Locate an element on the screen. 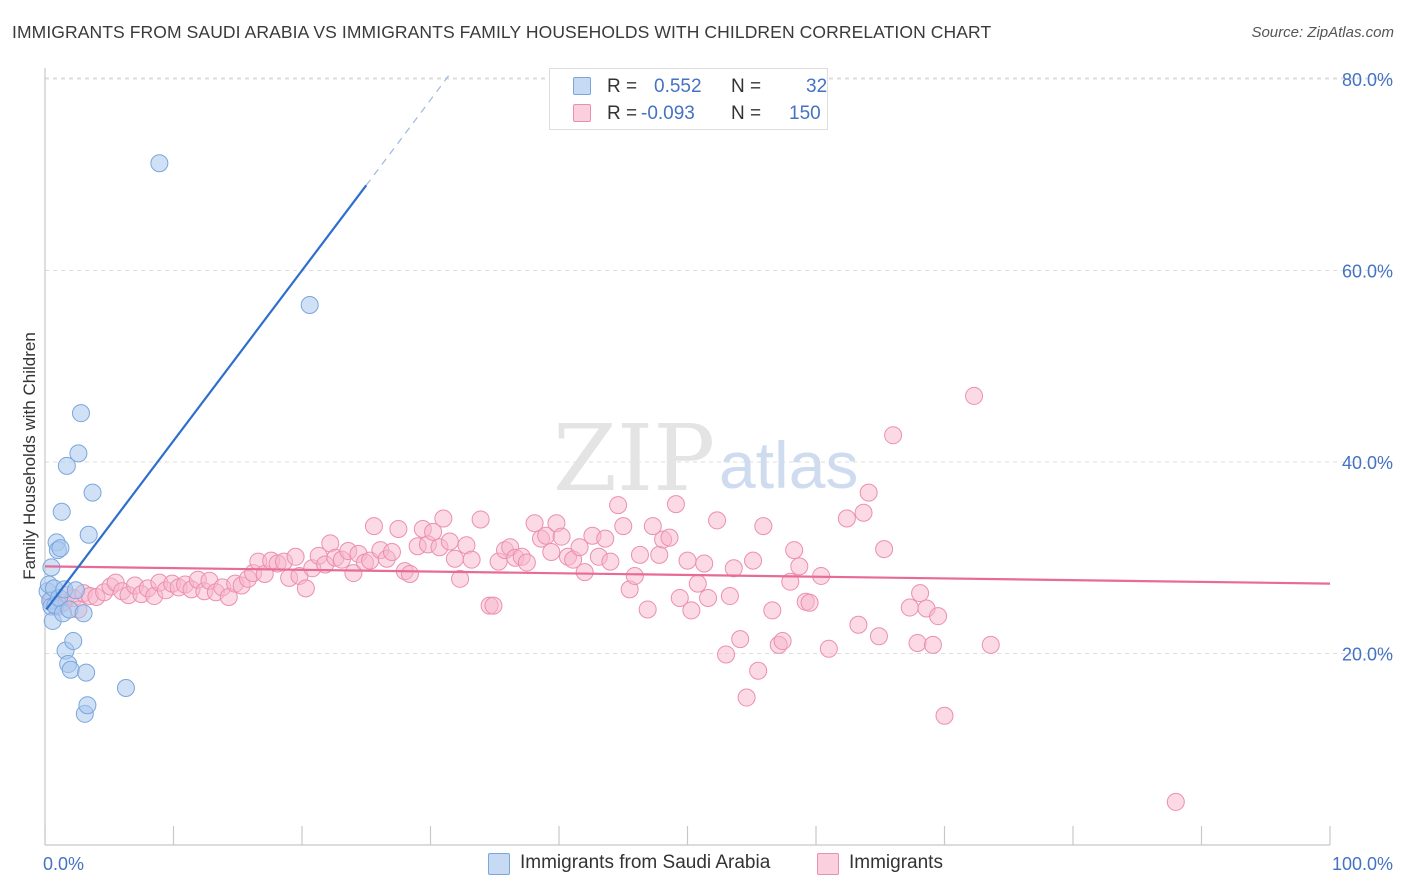 The image size is (1406, 892). bottom-legend-label: Immigrants is located at coordinates (896, 862).